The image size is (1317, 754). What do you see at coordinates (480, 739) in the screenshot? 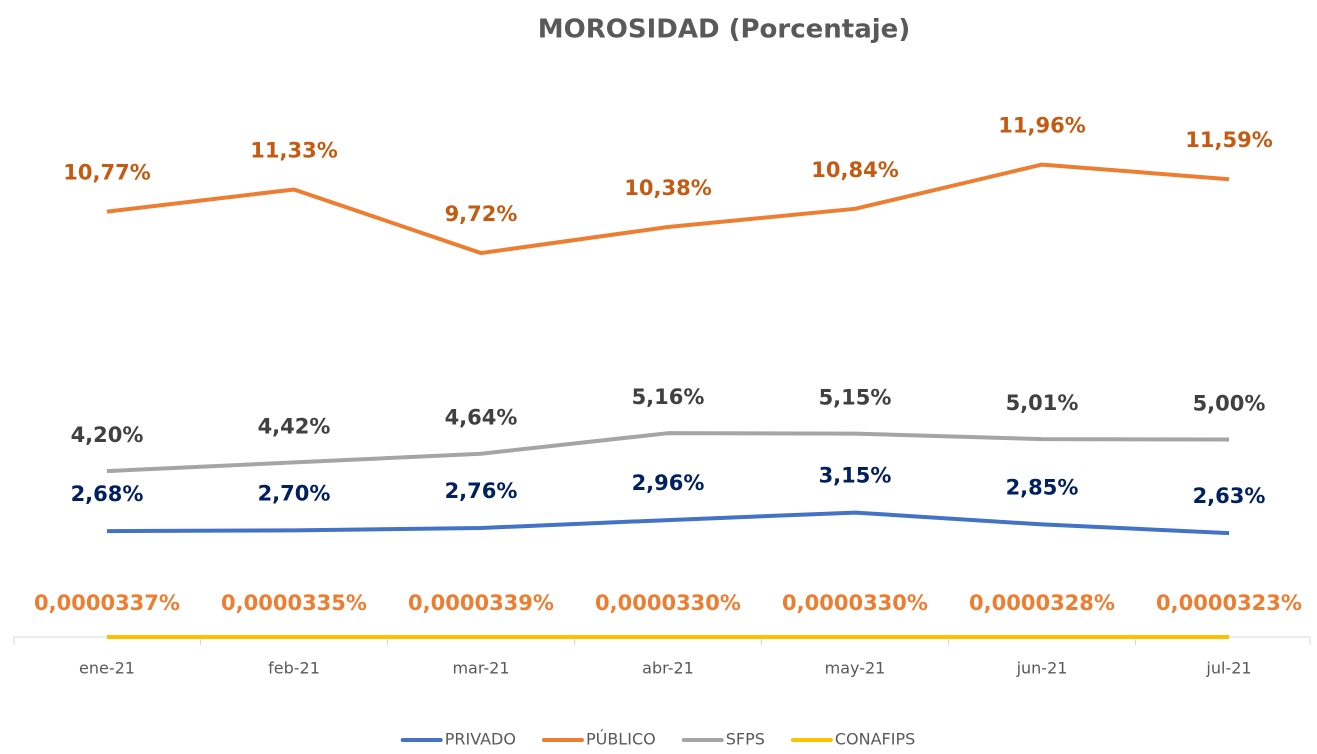
I see `legend-label: PRIVADO` at bounding box center [480, 739].